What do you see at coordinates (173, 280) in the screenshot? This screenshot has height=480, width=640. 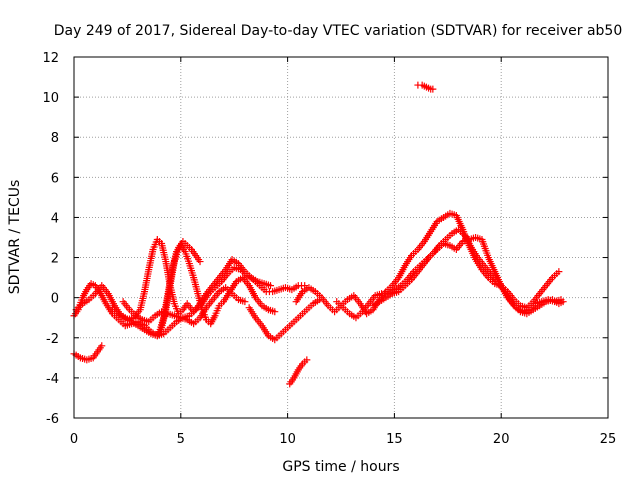 I see `series-track-c` at bounding box center [173, 280].